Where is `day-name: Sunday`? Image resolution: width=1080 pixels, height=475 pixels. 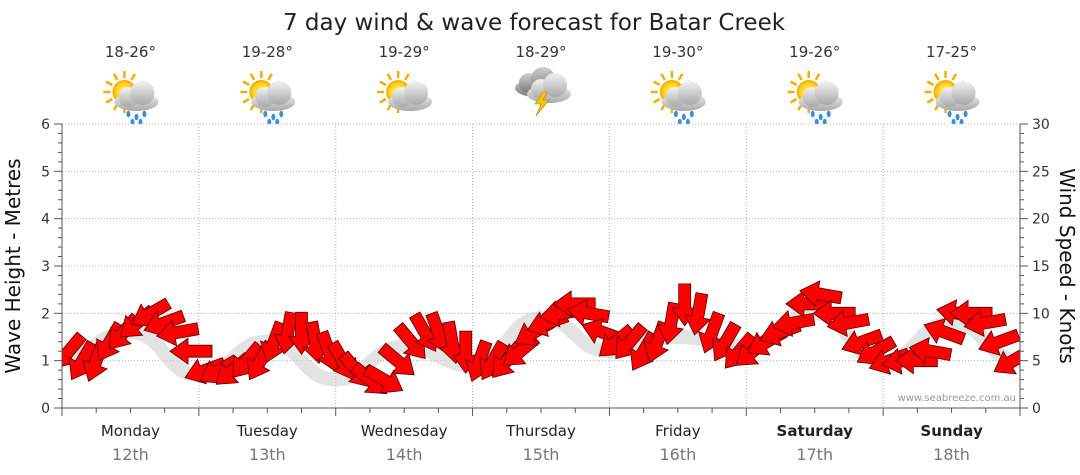
day-name: Sunday is located at coordinates (951, 431).